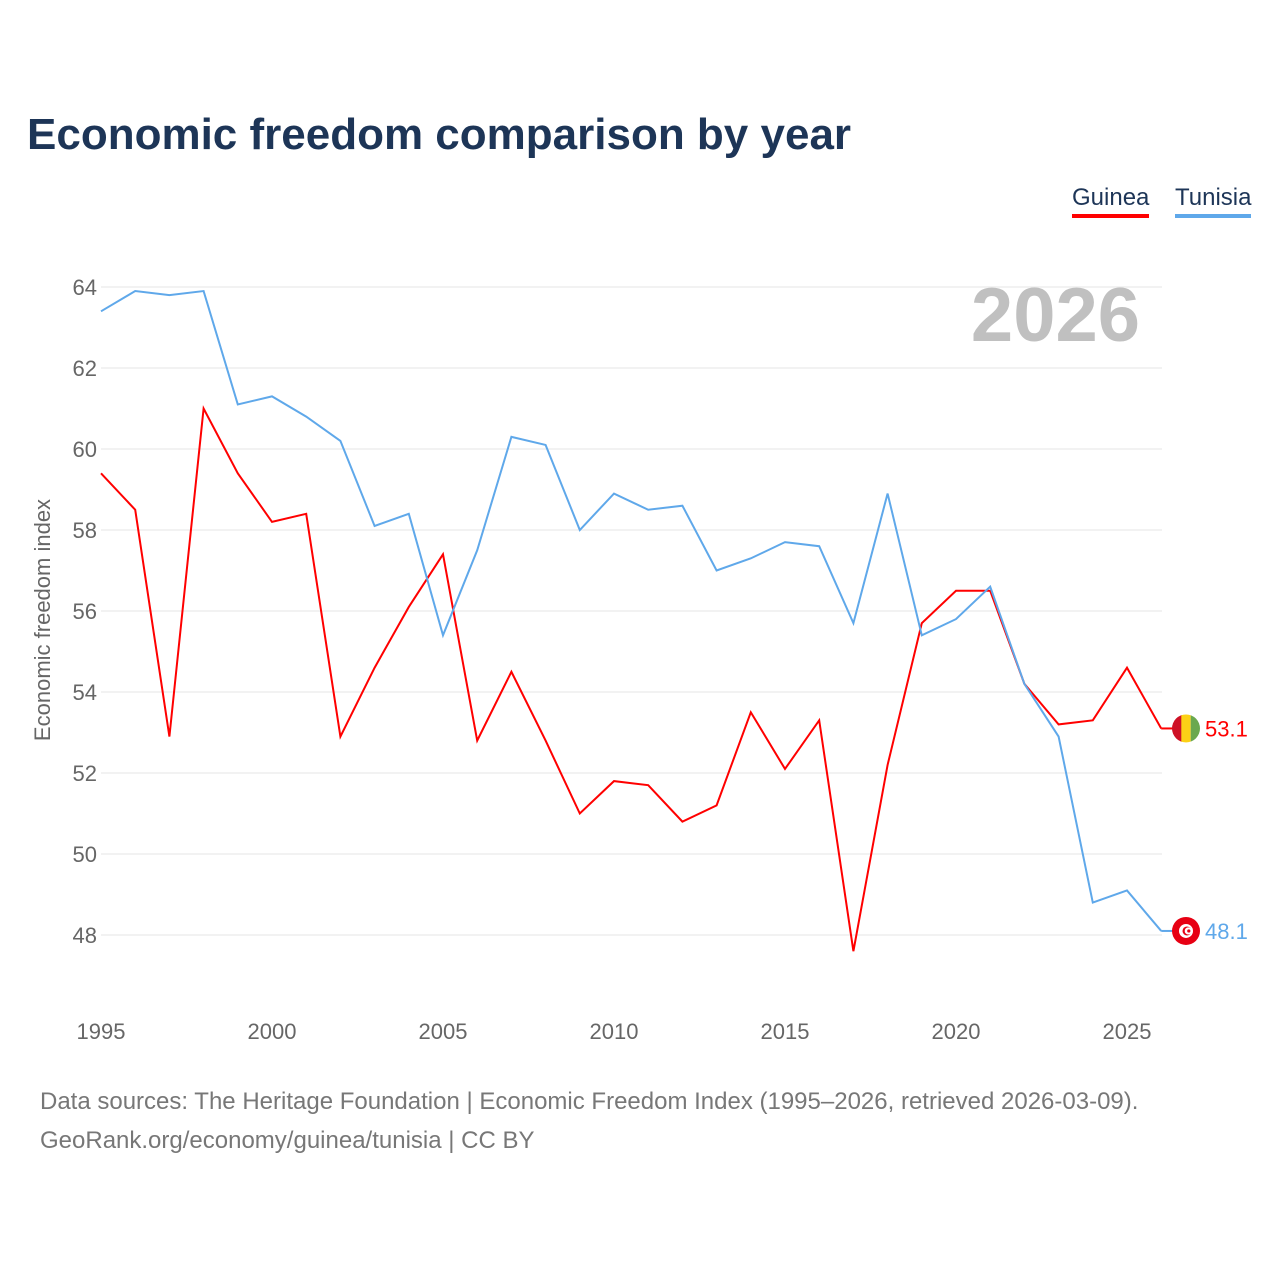 Image resolution: width=1280 pixels, height=1280 pixels. What do you see at coordinates (85, 530) in the screenshot?
I see `y-tick-label: 58` at bounding box center [85, 530].